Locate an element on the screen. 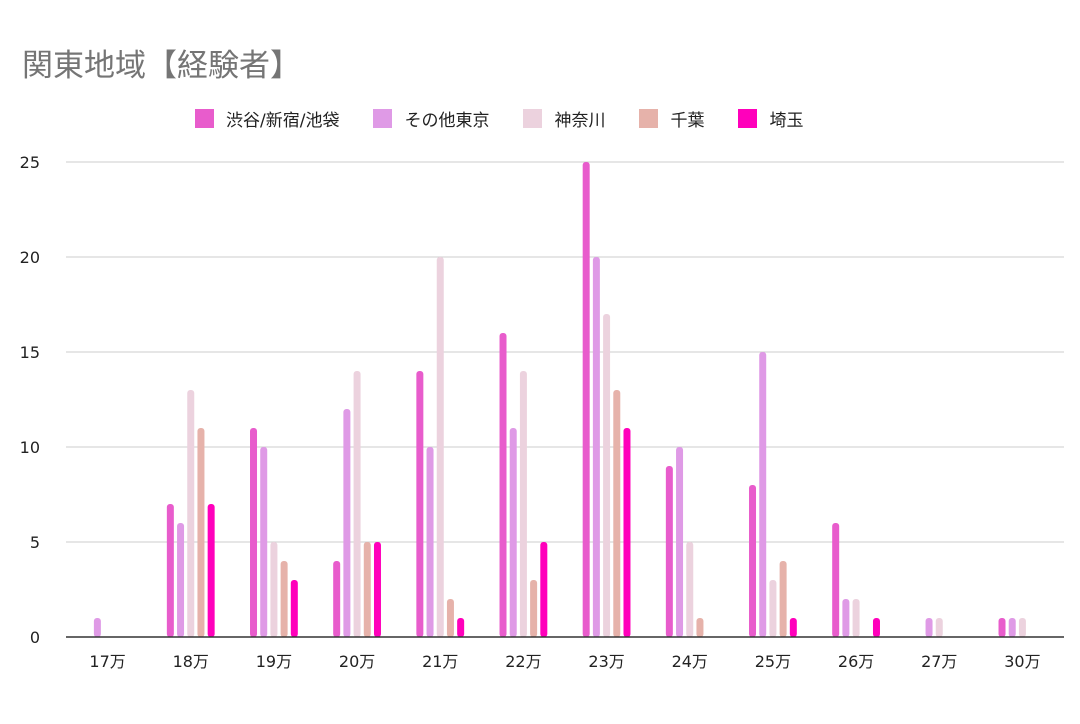 The image size is (1080, 724). x-tick-label: 19万 is located at coordinates (274, 661).